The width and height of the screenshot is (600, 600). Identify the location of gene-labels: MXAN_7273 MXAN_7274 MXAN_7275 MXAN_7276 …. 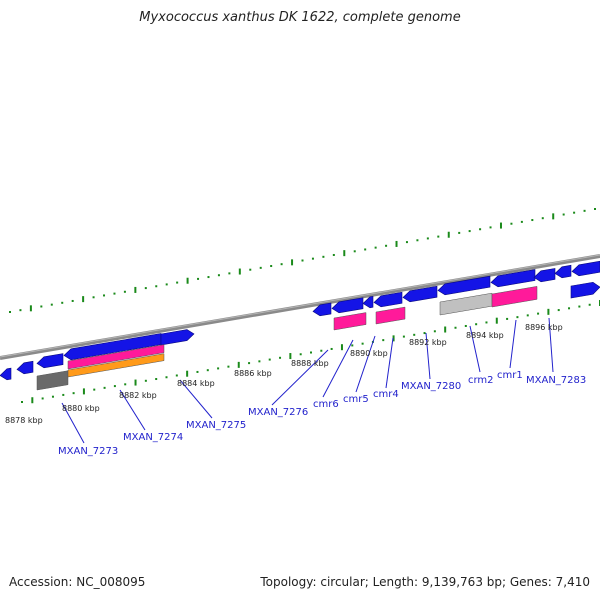
(322, 413).